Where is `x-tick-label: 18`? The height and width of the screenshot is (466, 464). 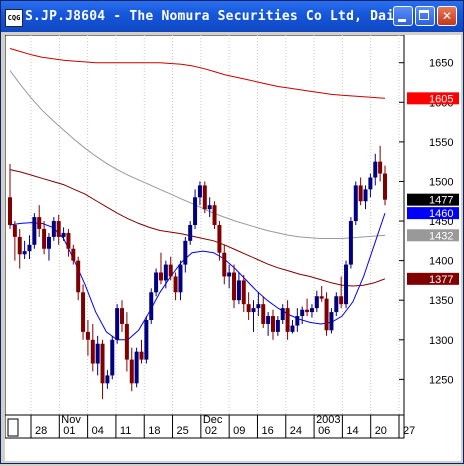 x-tick-label: 18 is located at coordinates (154, 431).